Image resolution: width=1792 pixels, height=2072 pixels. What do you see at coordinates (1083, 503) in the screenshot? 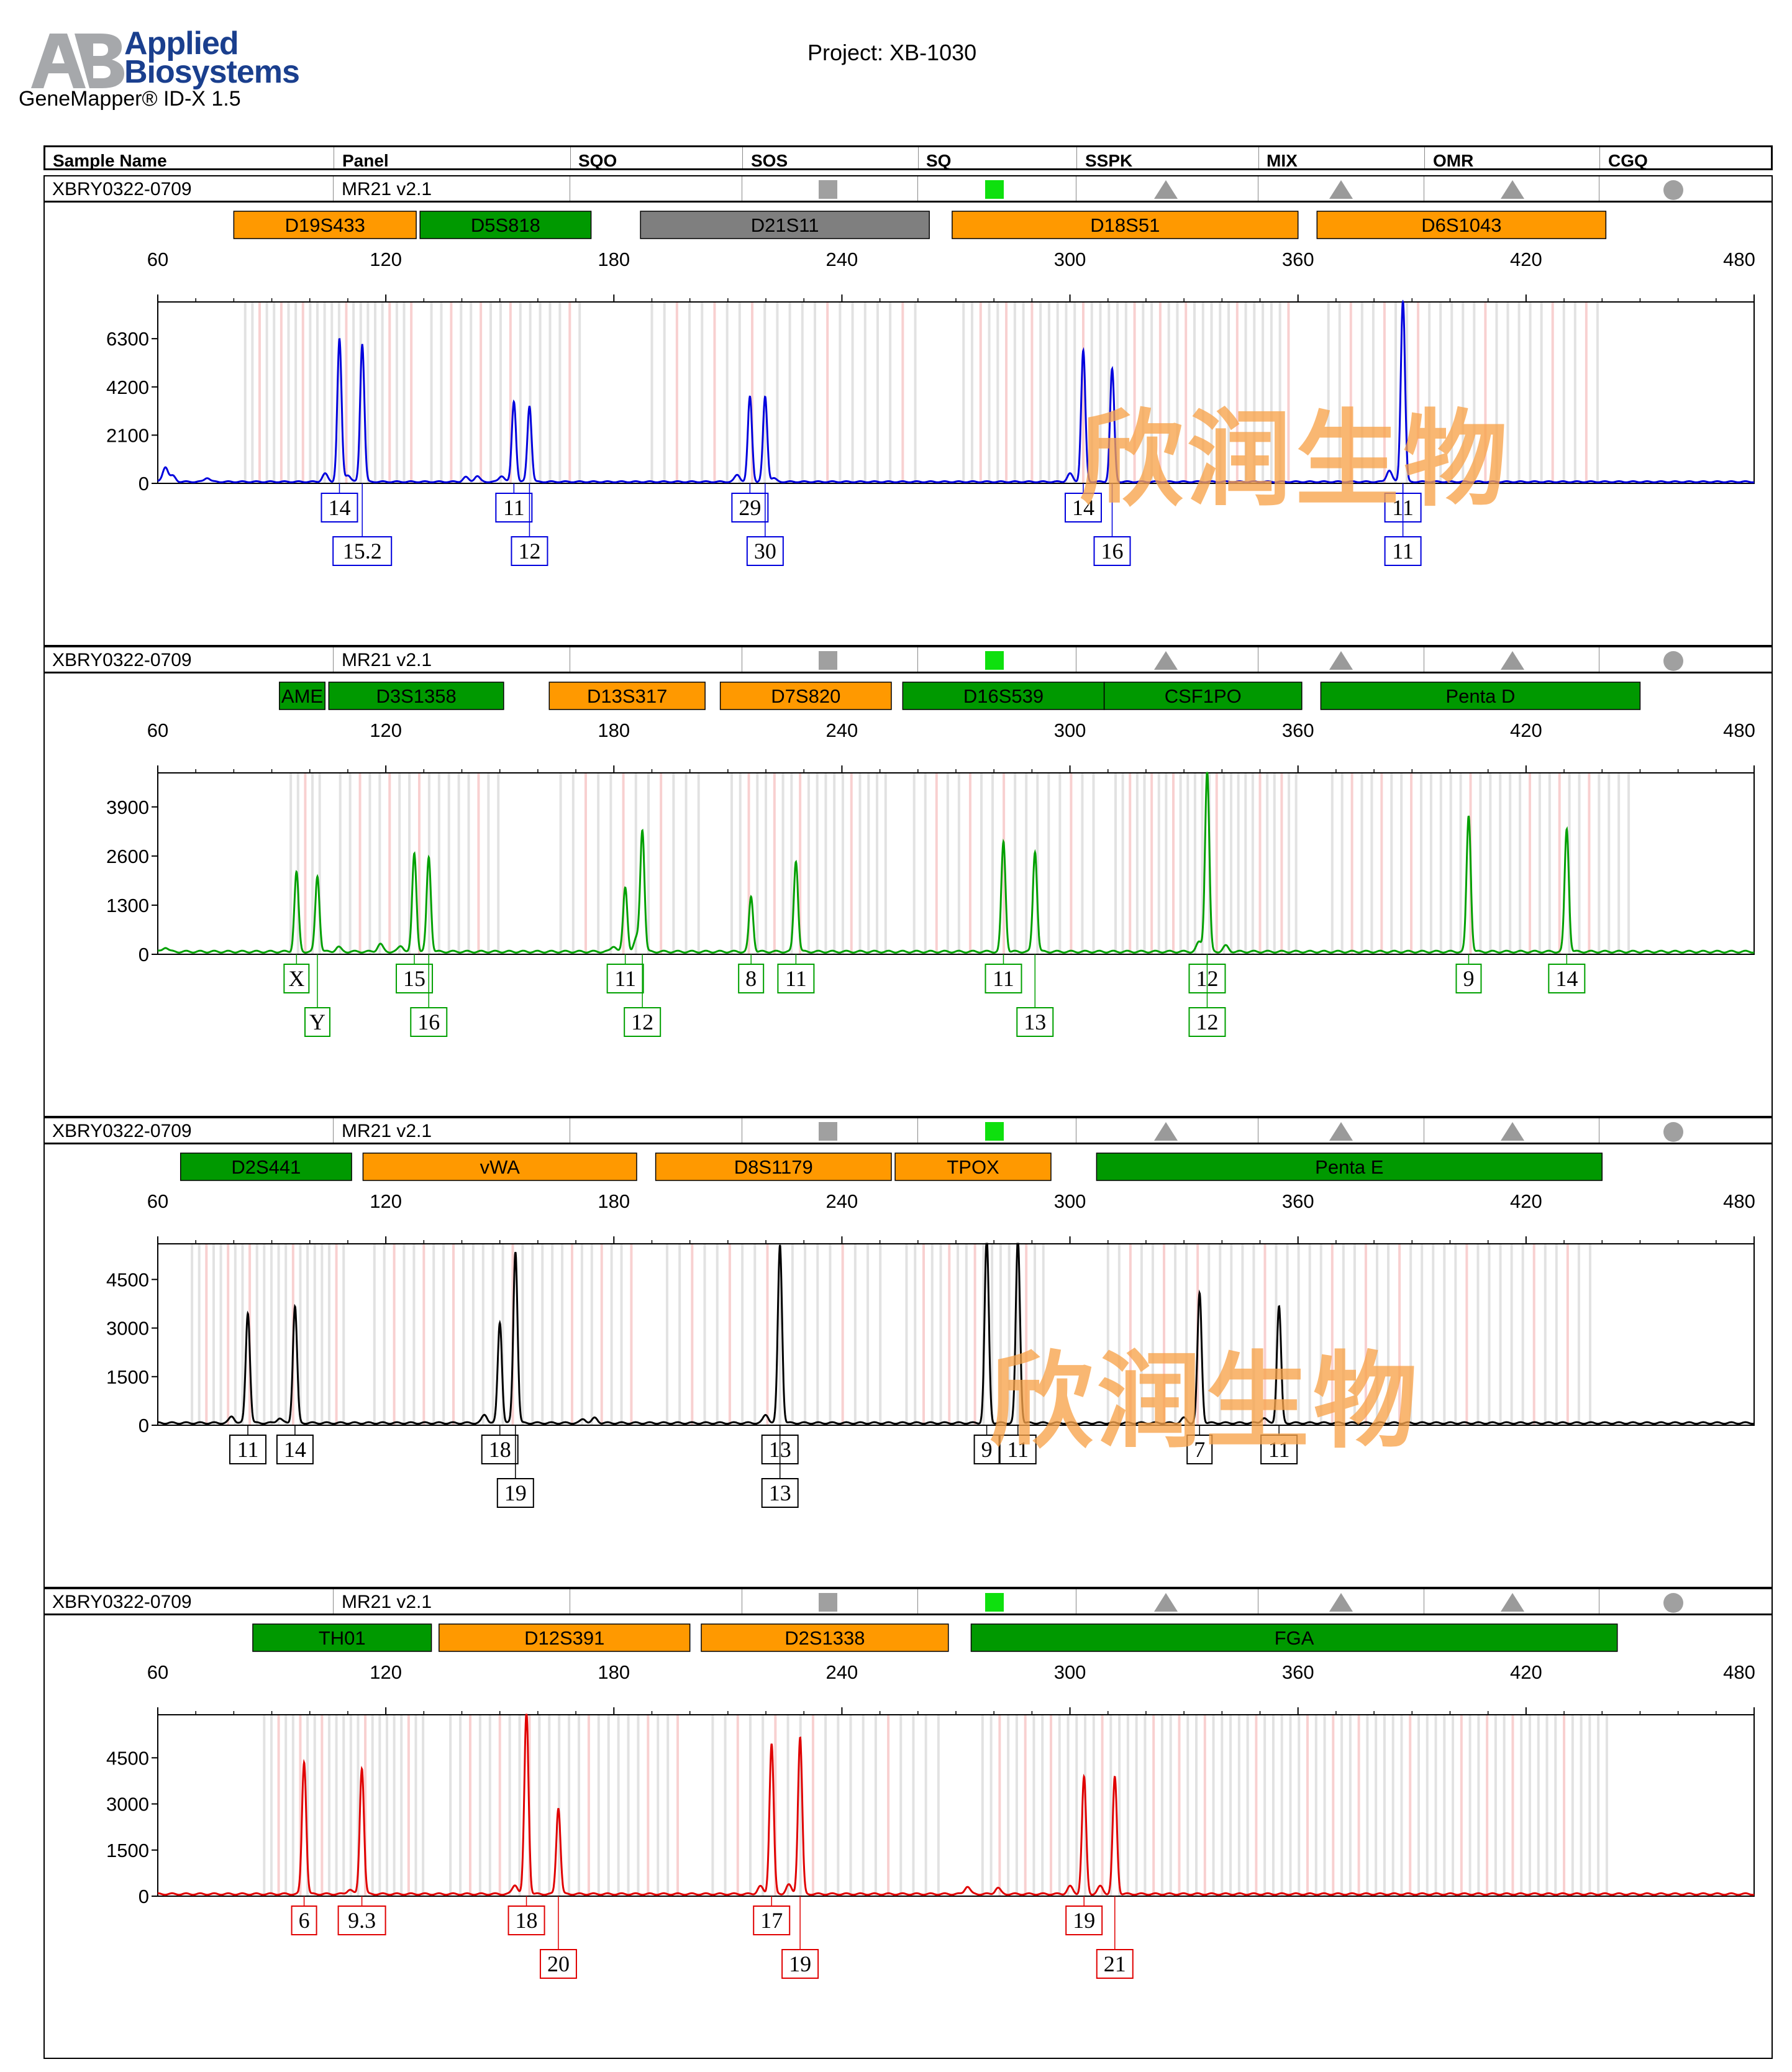
I see `allele-call: 14` at bounding box center [1083, 503].